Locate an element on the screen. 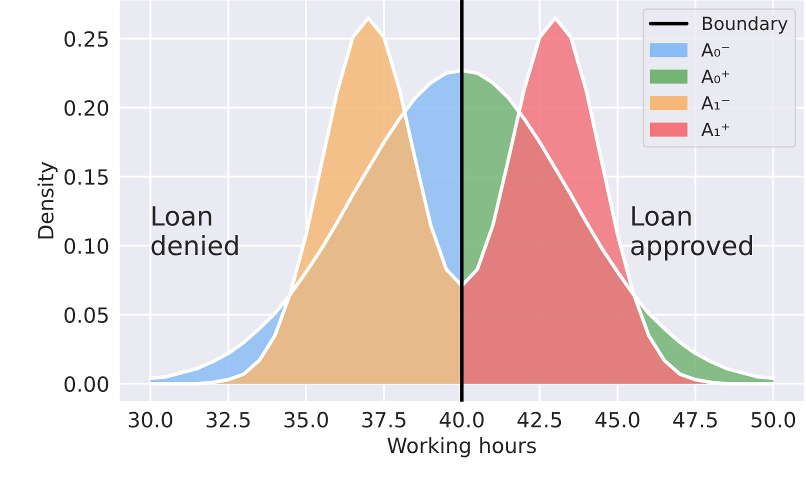  x-tick-label: 32.5 is located at coordinates (228, 420).